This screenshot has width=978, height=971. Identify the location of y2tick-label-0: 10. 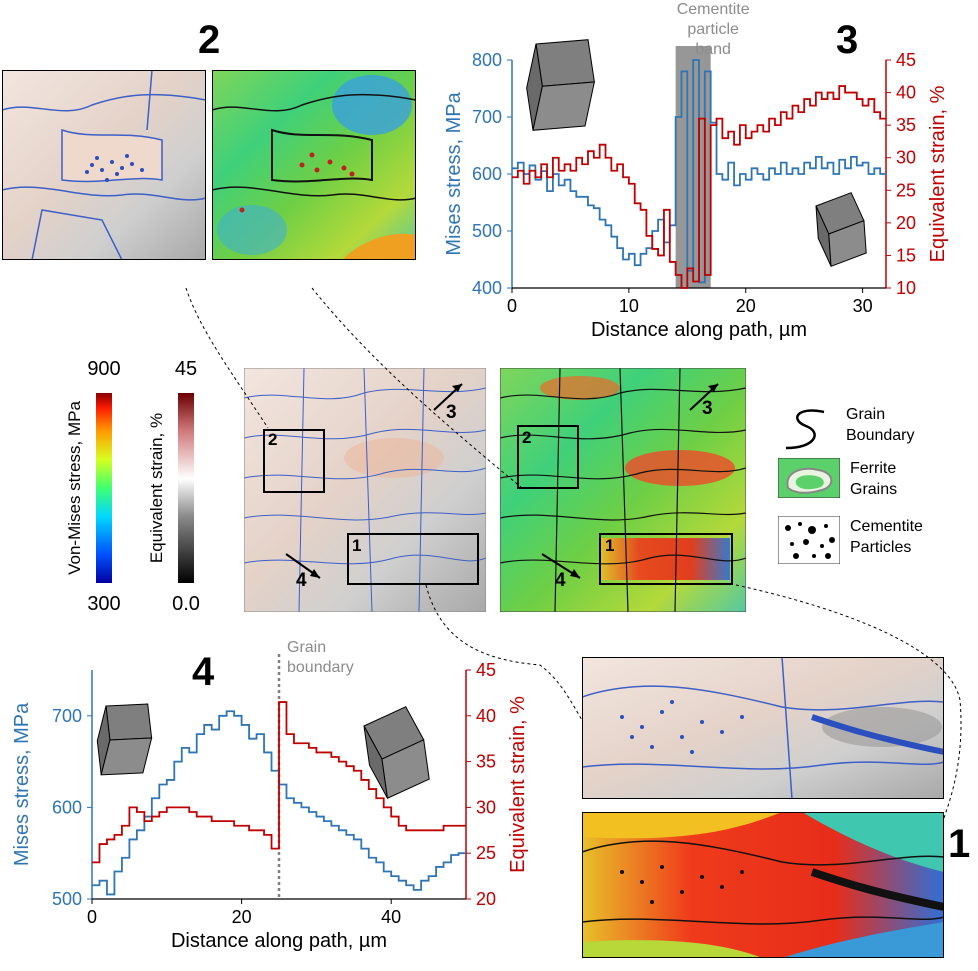
(906, 288).